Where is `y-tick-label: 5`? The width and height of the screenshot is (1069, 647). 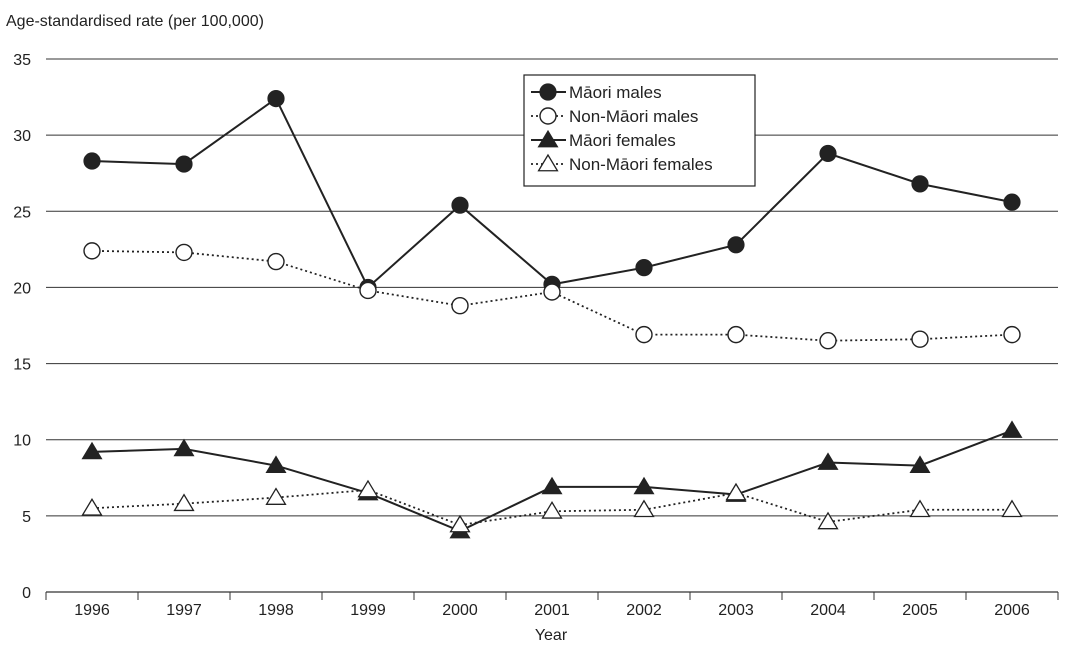 y-tick-label: 5 is located at coordinates (26, 517).